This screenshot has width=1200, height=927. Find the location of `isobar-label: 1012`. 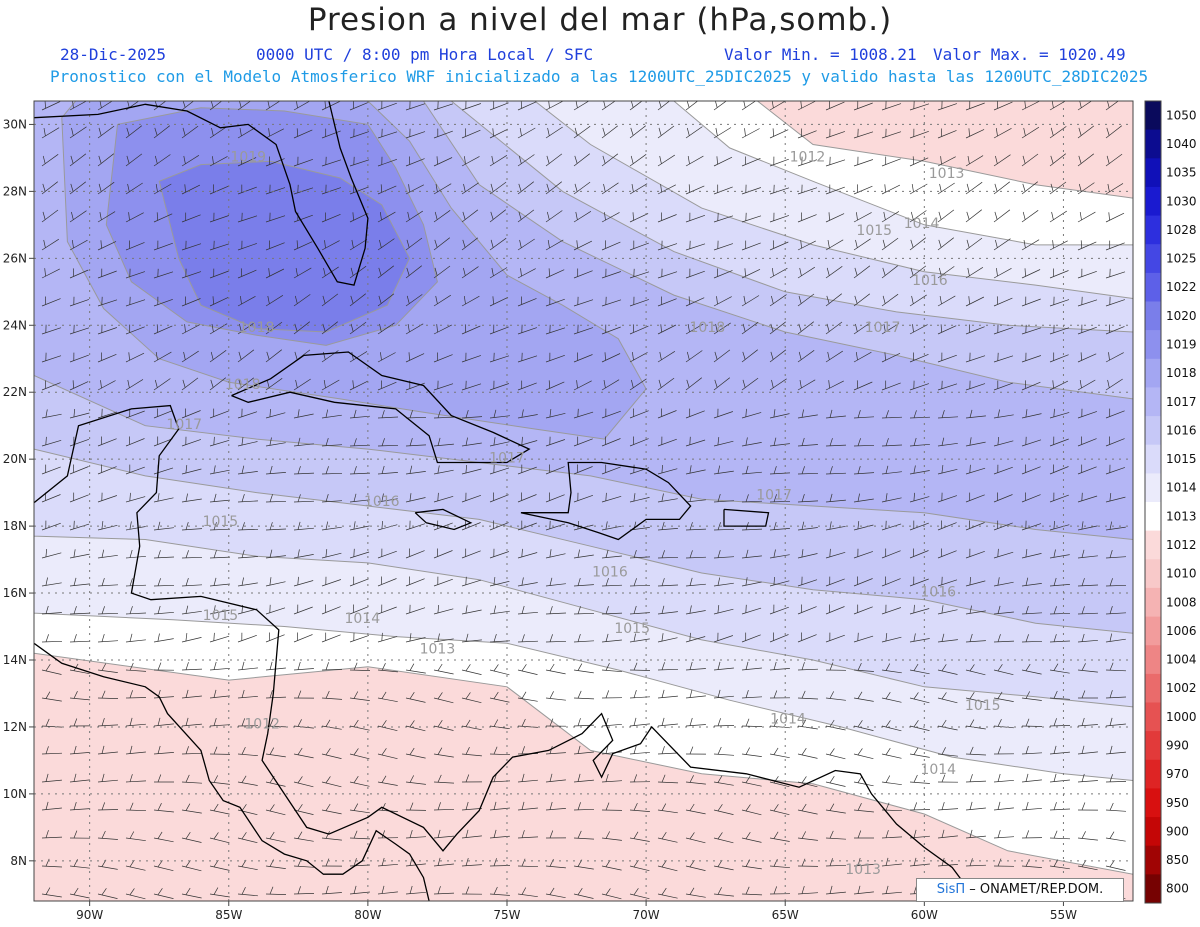

isobar-label: 1012 is located at coordinates (808, 157).